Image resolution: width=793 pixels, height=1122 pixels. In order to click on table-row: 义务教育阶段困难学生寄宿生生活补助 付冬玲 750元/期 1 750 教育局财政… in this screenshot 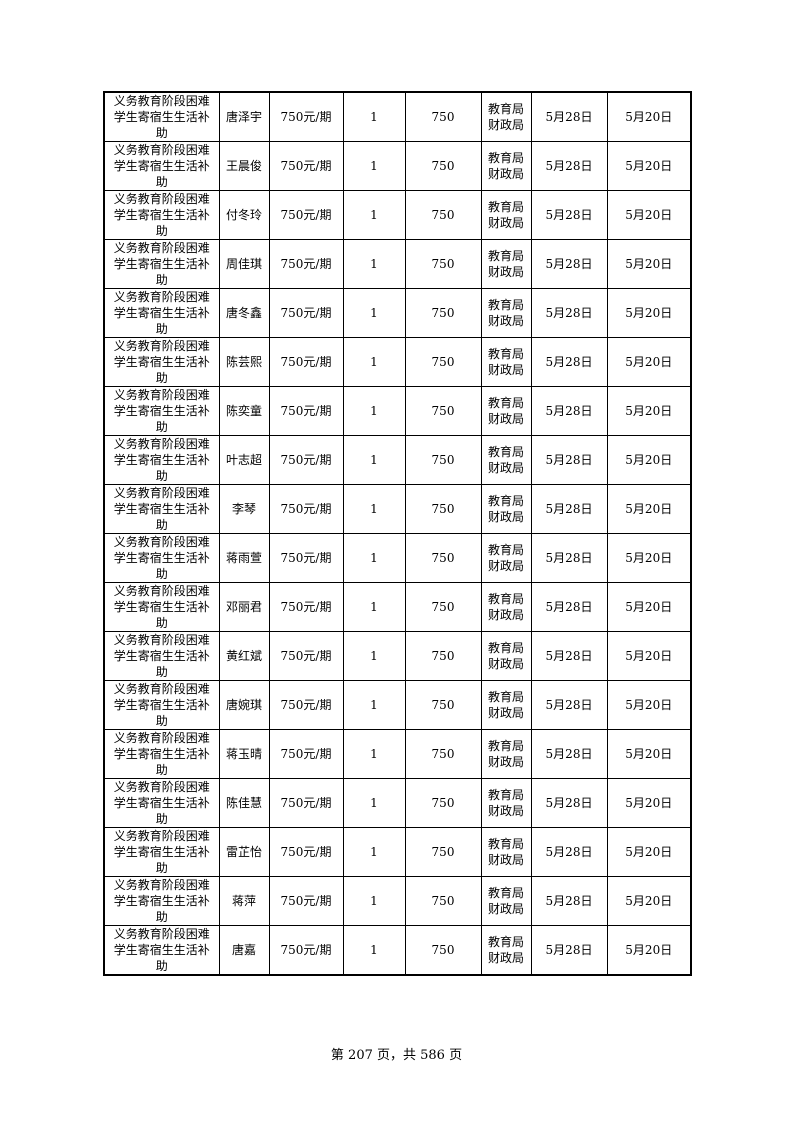, I will do `click(397, 215)`.